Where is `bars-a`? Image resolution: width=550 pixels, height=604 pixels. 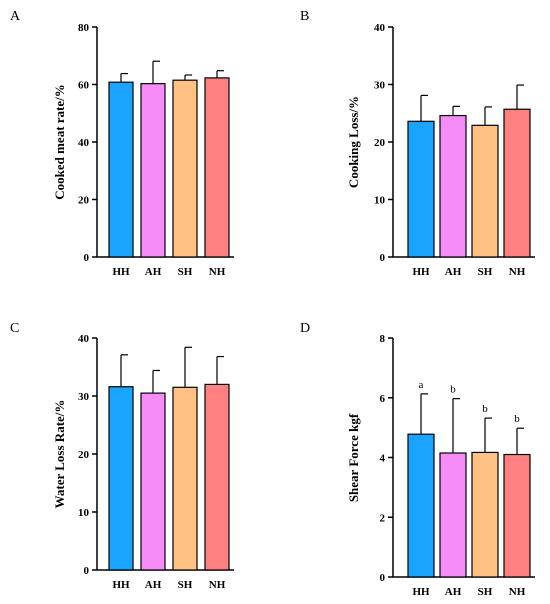
bars-a is located at coordinates (169, 167).